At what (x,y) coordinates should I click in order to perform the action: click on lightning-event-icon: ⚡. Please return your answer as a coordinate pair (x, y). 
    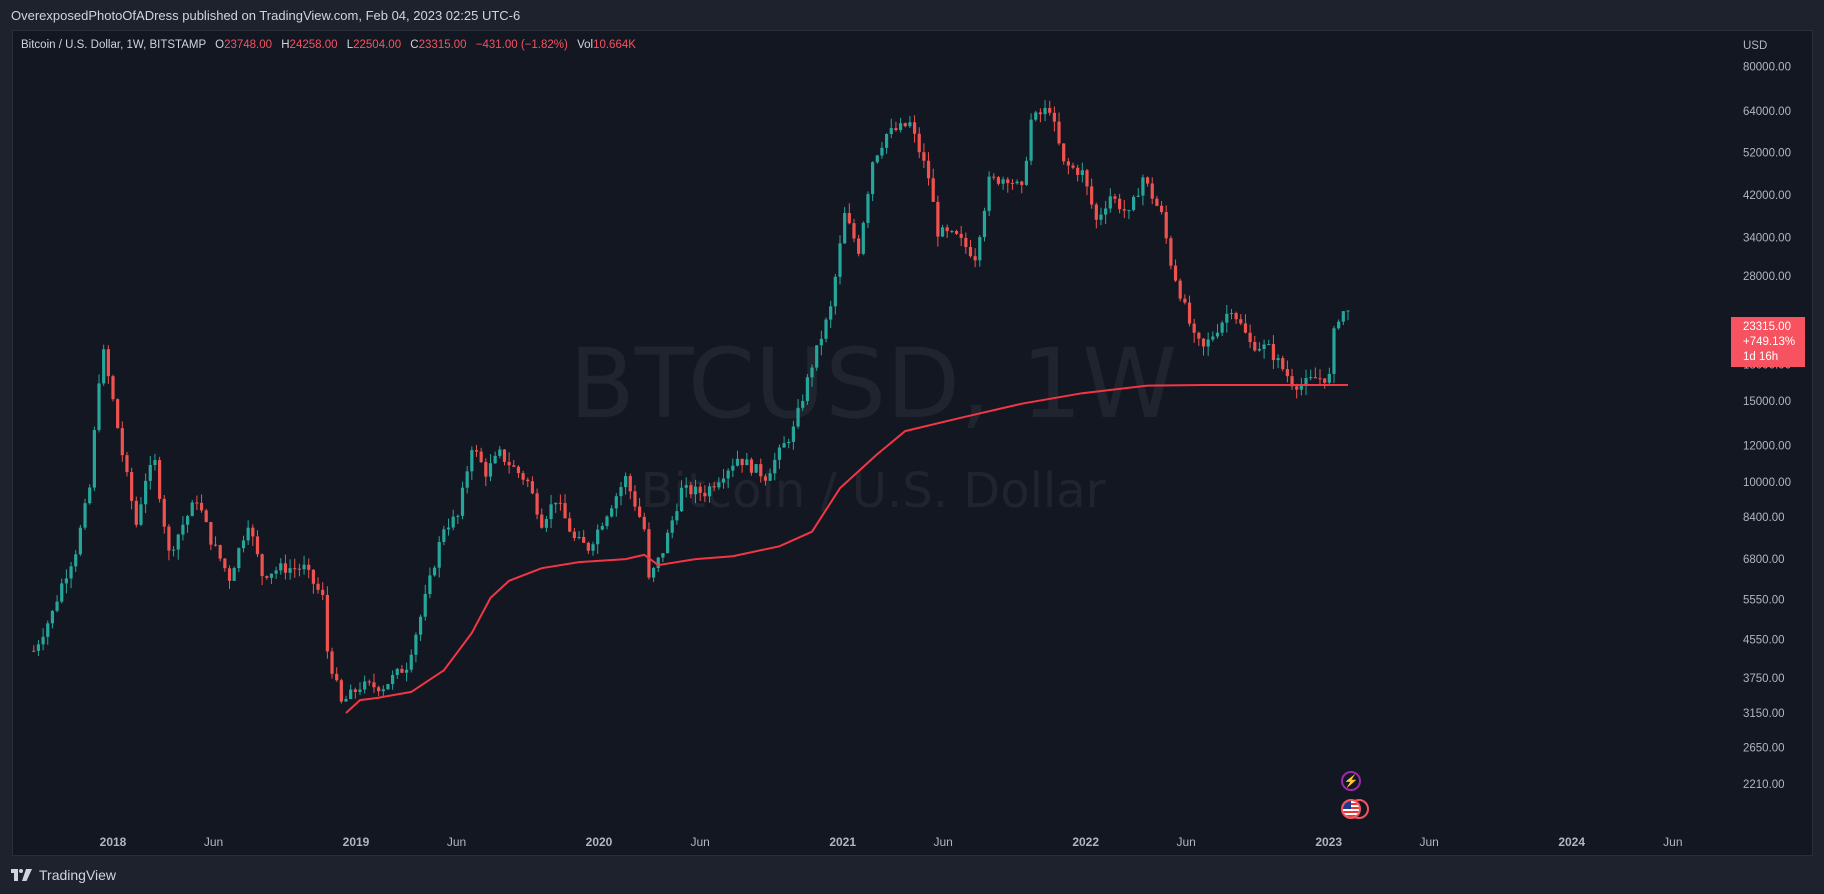
    Looking at the image, I should click on (1351, 781).